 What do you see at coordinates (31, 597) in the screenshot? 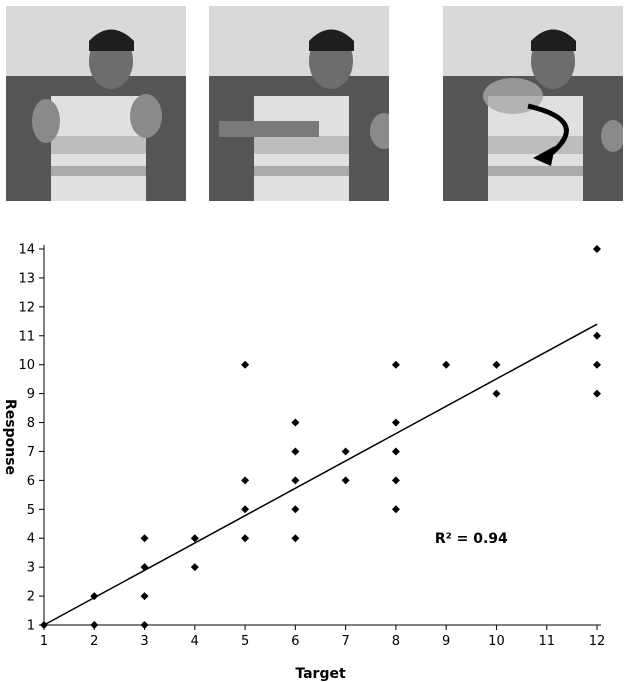
I see `y-tick-label: 2` at bounding box center [31, 597].